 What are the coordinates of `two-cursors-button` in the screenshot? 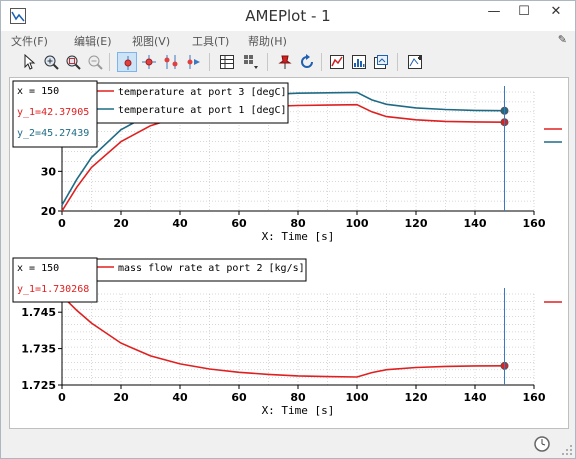 It's located at (171, 62).